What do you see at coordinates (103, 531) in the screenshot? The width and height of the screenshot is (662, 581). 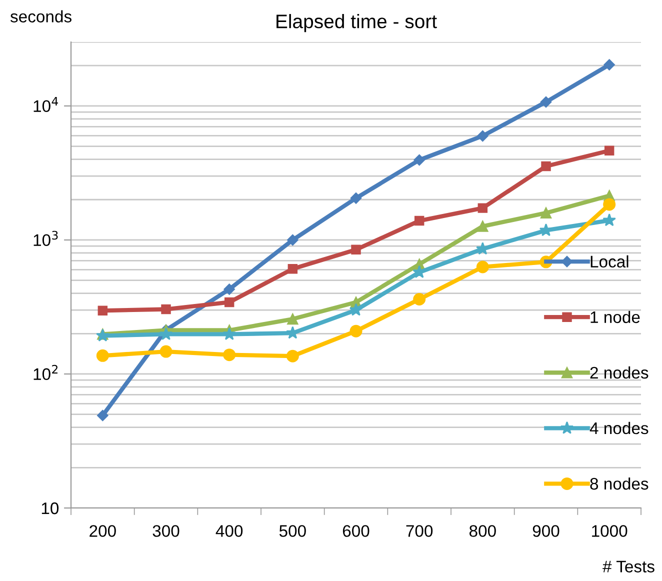 I see `x-tick-label: 200` at bounding box center [103, 531].